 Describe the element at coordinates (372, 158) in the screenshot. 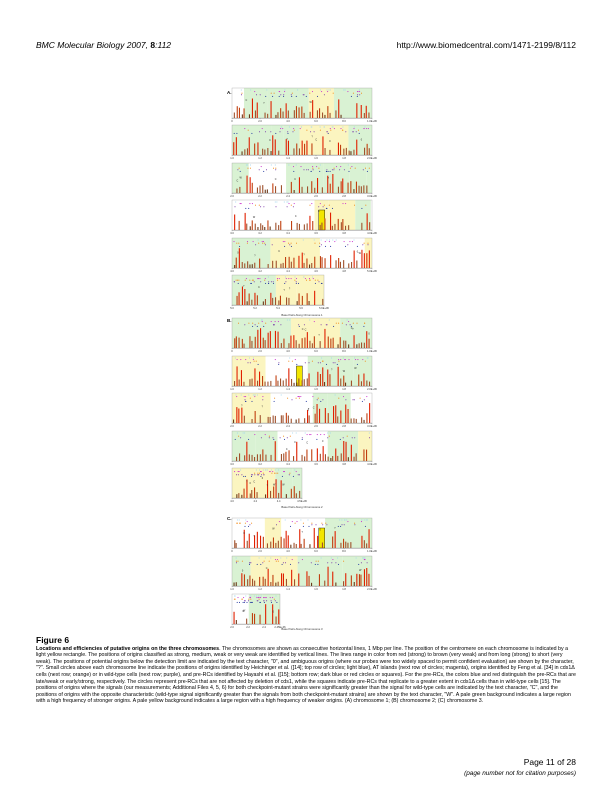

I see `axis-tick-label: 2.0E+06` at that location.